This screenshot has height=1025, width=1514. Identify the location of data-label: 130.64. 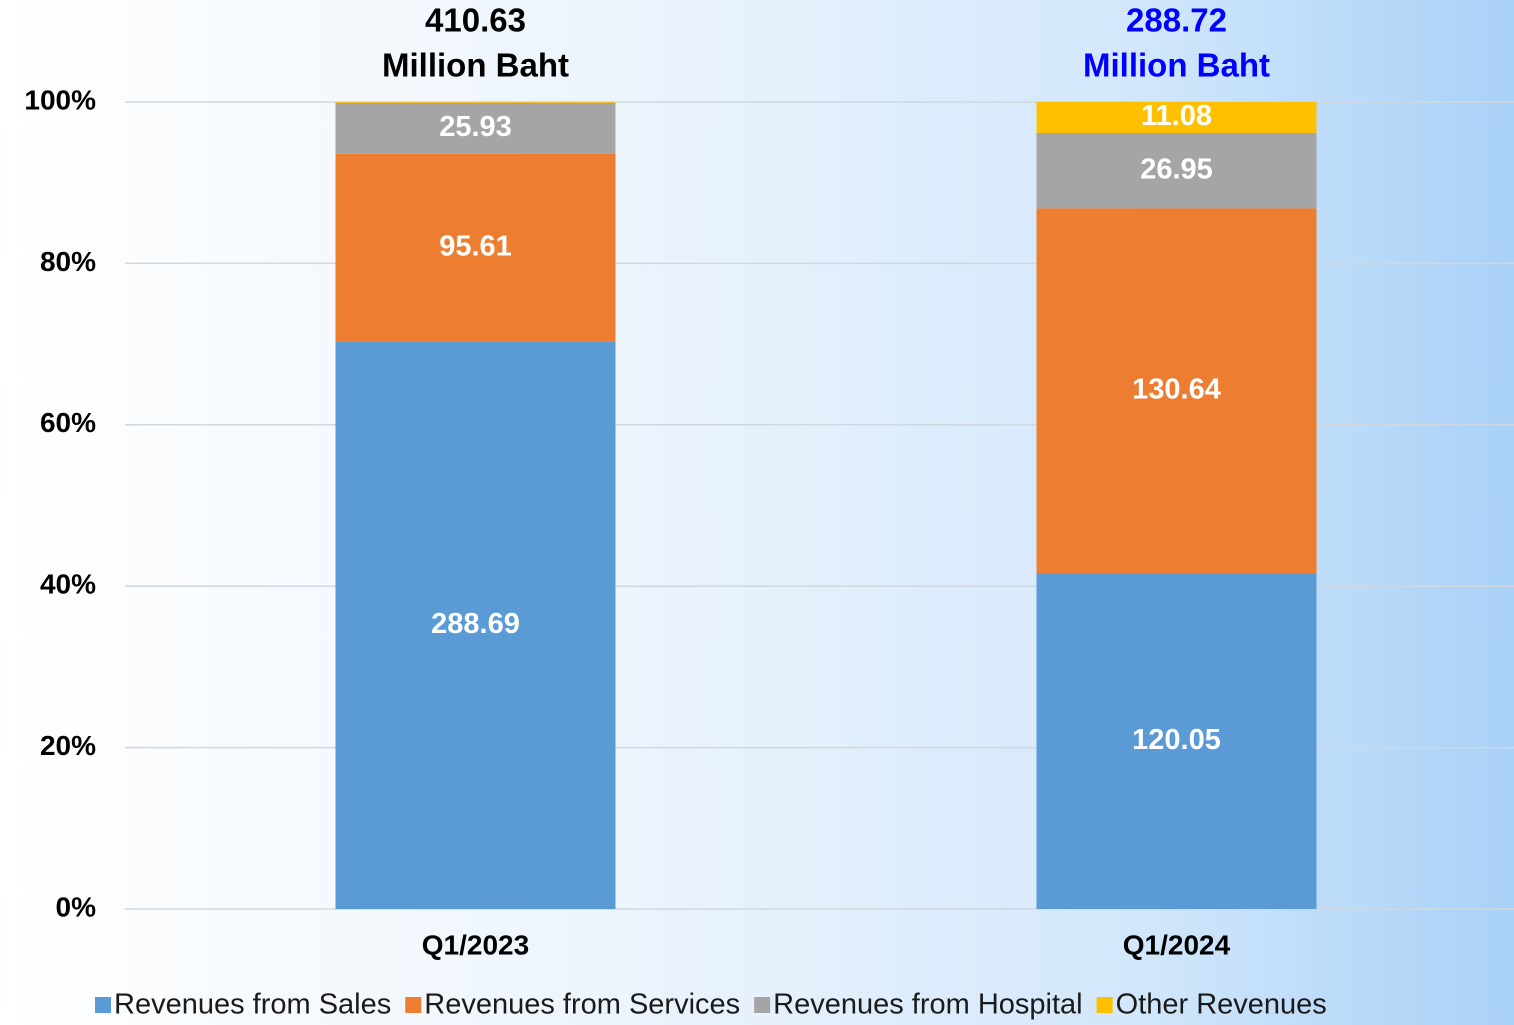
(1176, 390).